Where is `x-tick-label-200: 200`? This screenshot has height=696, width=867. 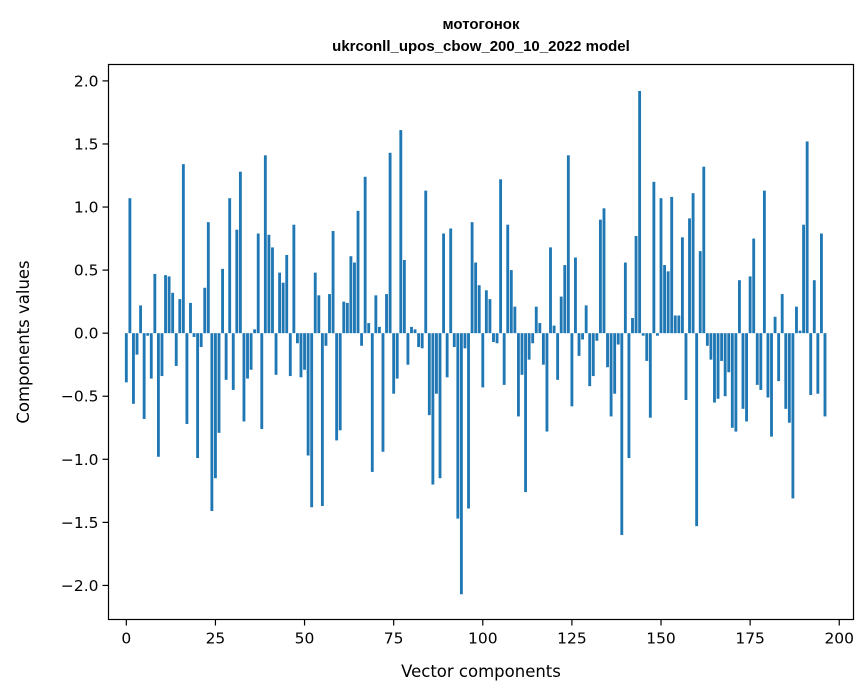
x-tick-label-200: 200 is located at coordinates (839, 639).